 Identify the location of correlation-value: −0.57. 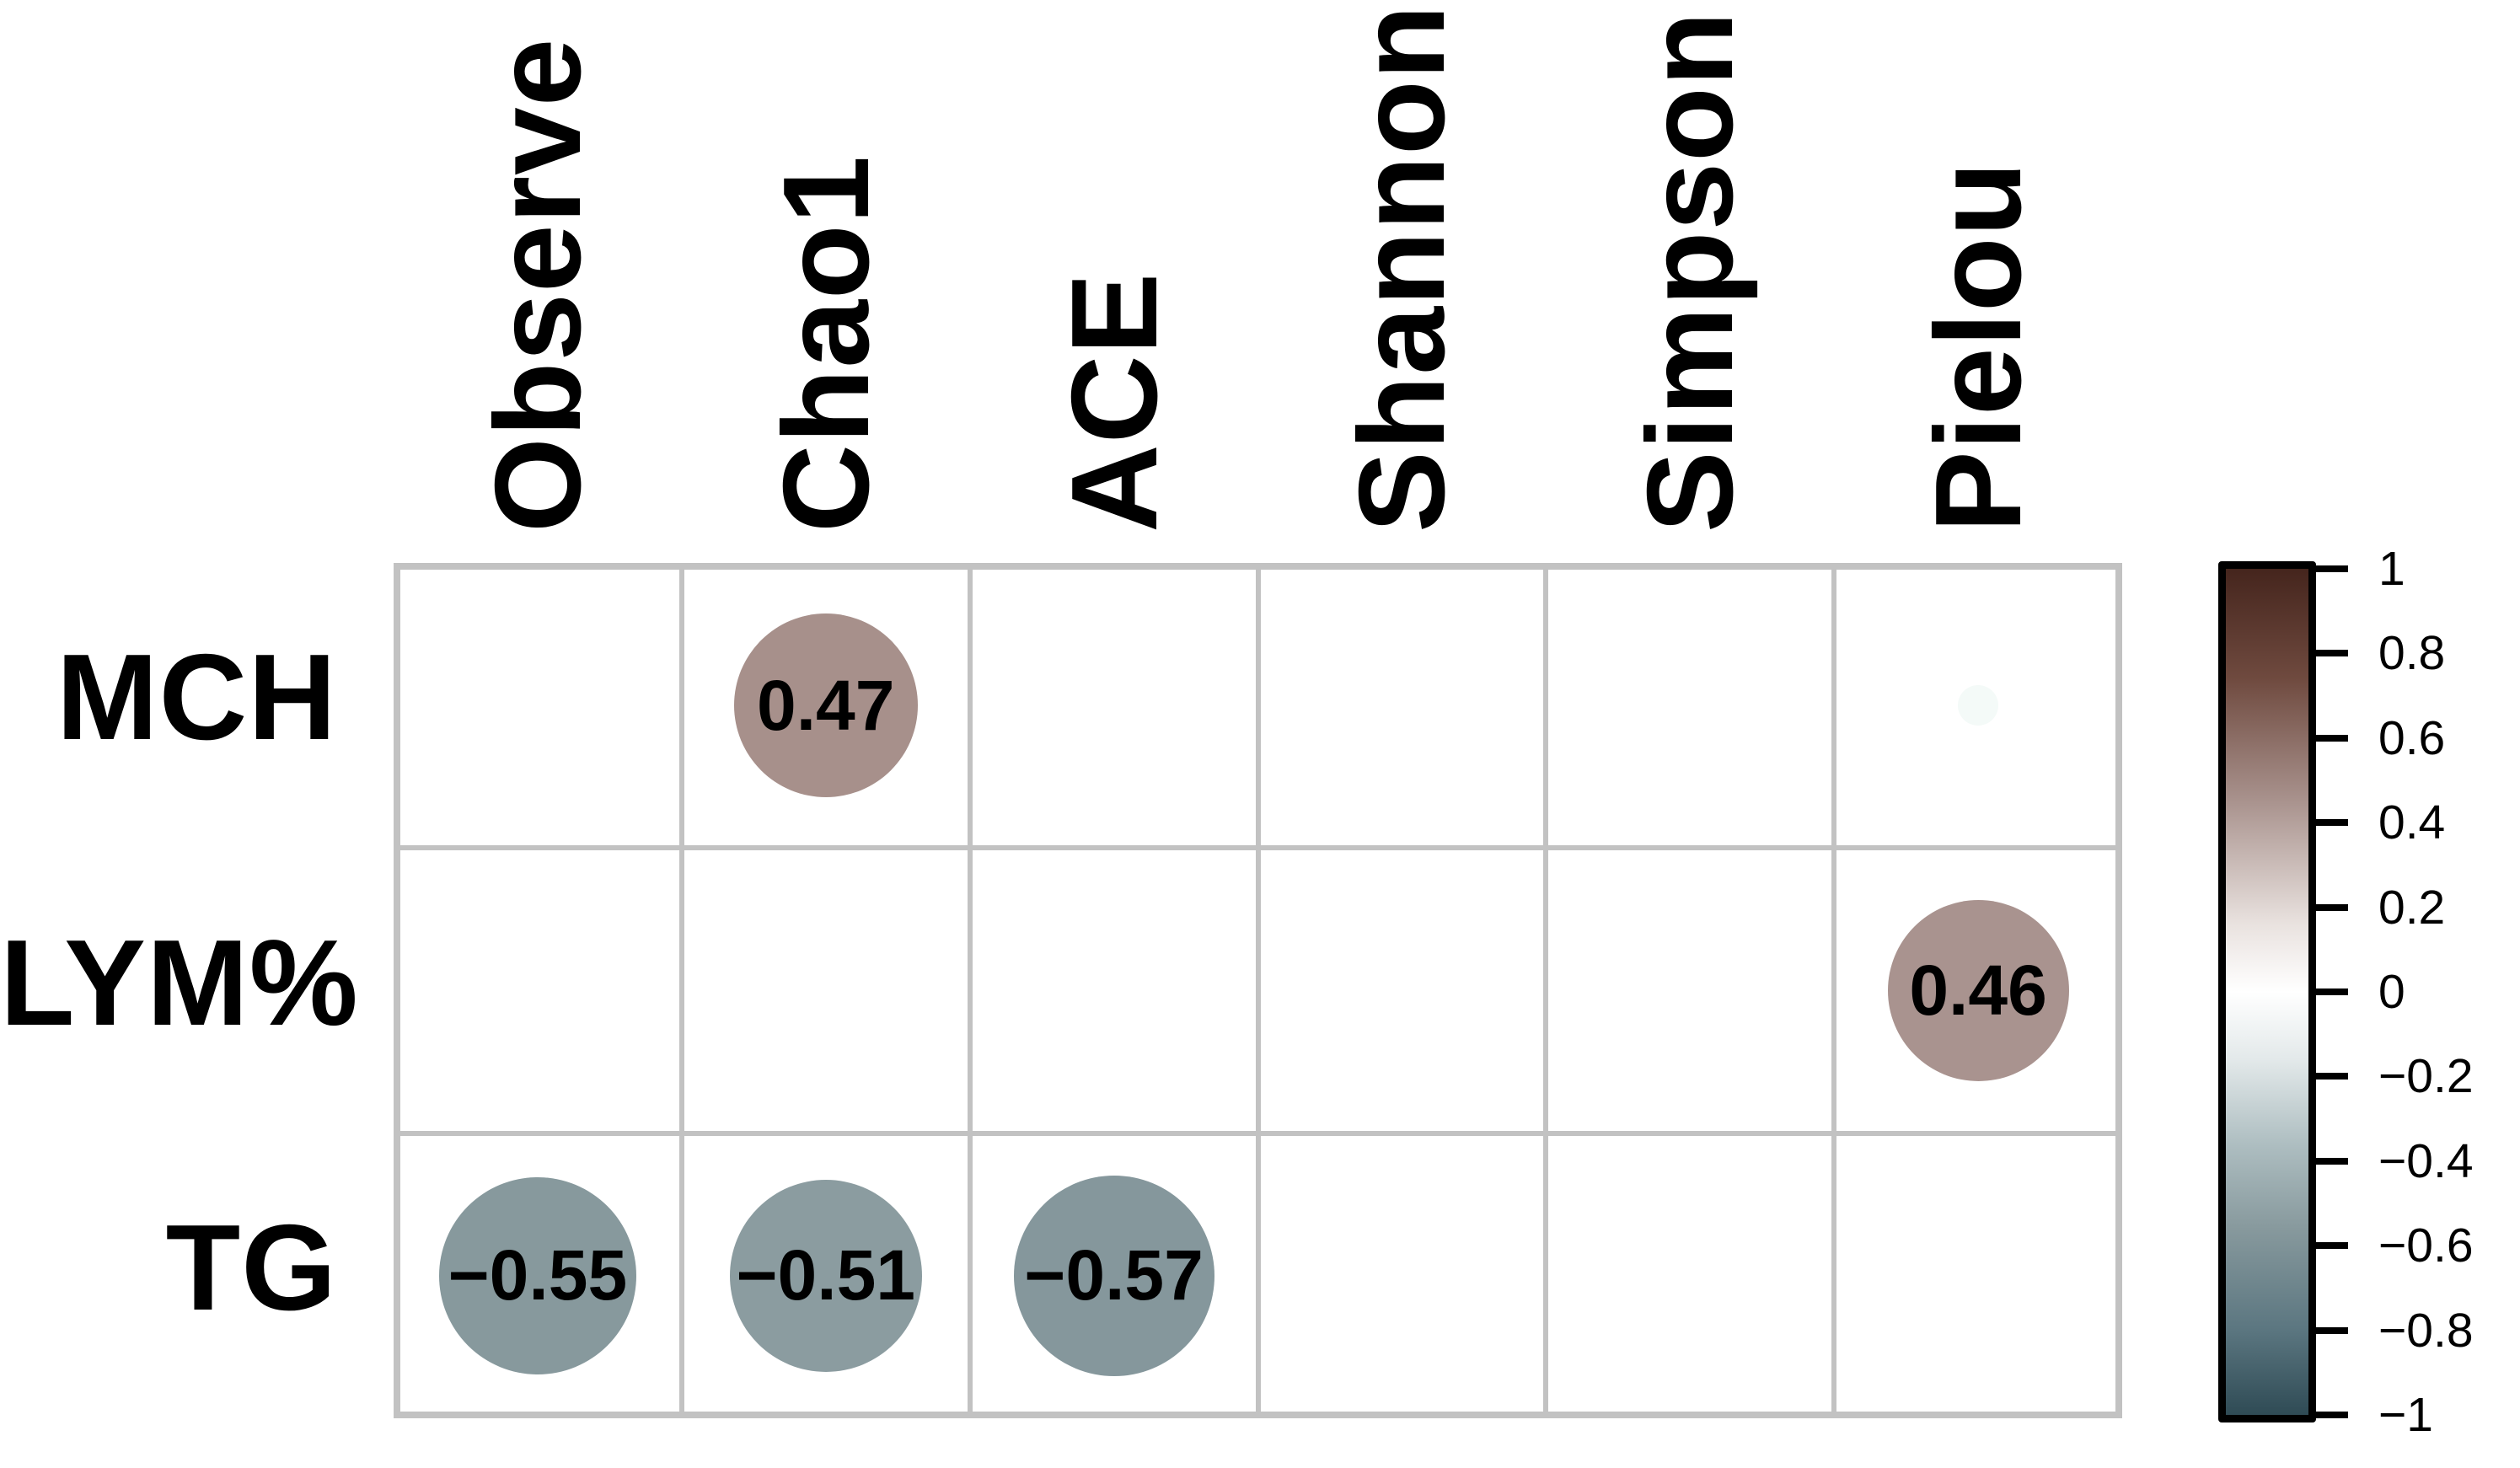
(1114, 1275).